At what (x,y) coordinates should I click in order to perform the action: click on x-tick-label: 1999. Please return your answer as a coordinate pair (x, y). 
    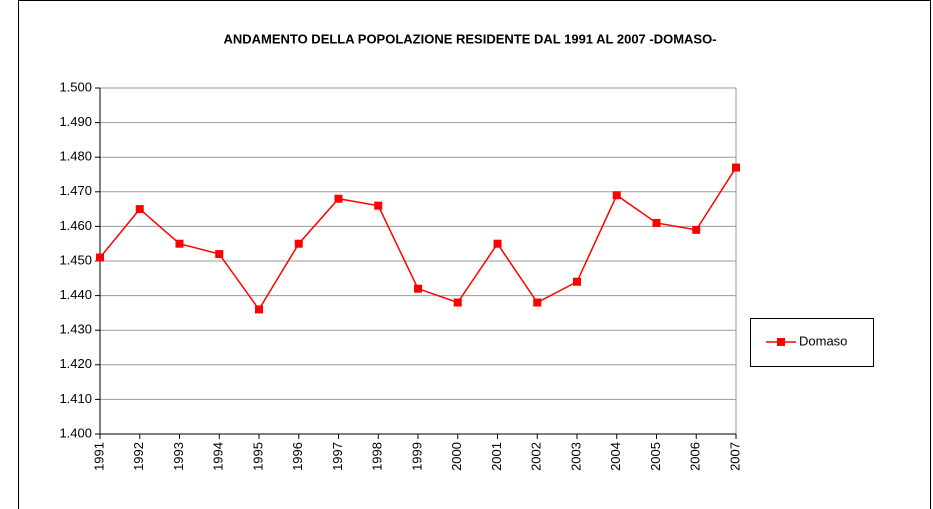
    Looking at the image, I should click on (416, 456).